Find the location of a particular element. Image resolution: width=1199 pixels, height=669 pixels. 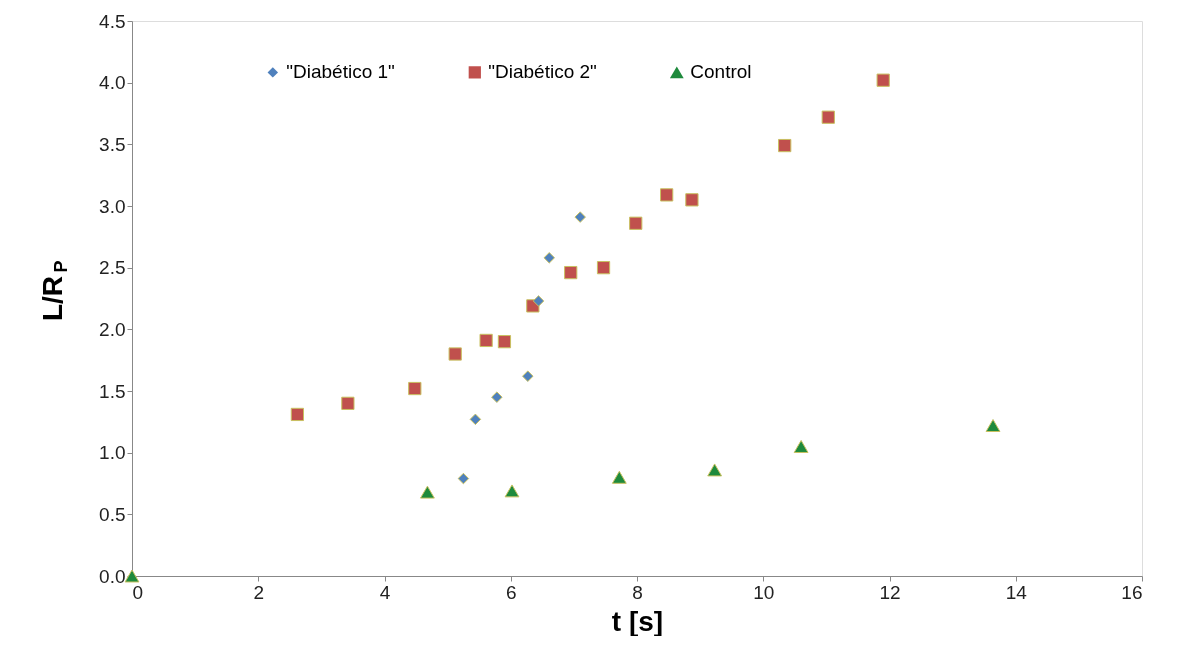

y-tick-label: 0.0 is located at coordinates (112, 576).